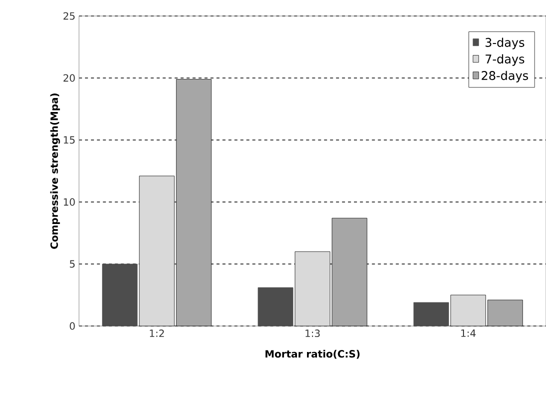 Image resolution: width=546 pixels, height=401 pixels. I want to click on legend-label: 3-days, so click(505, 44).